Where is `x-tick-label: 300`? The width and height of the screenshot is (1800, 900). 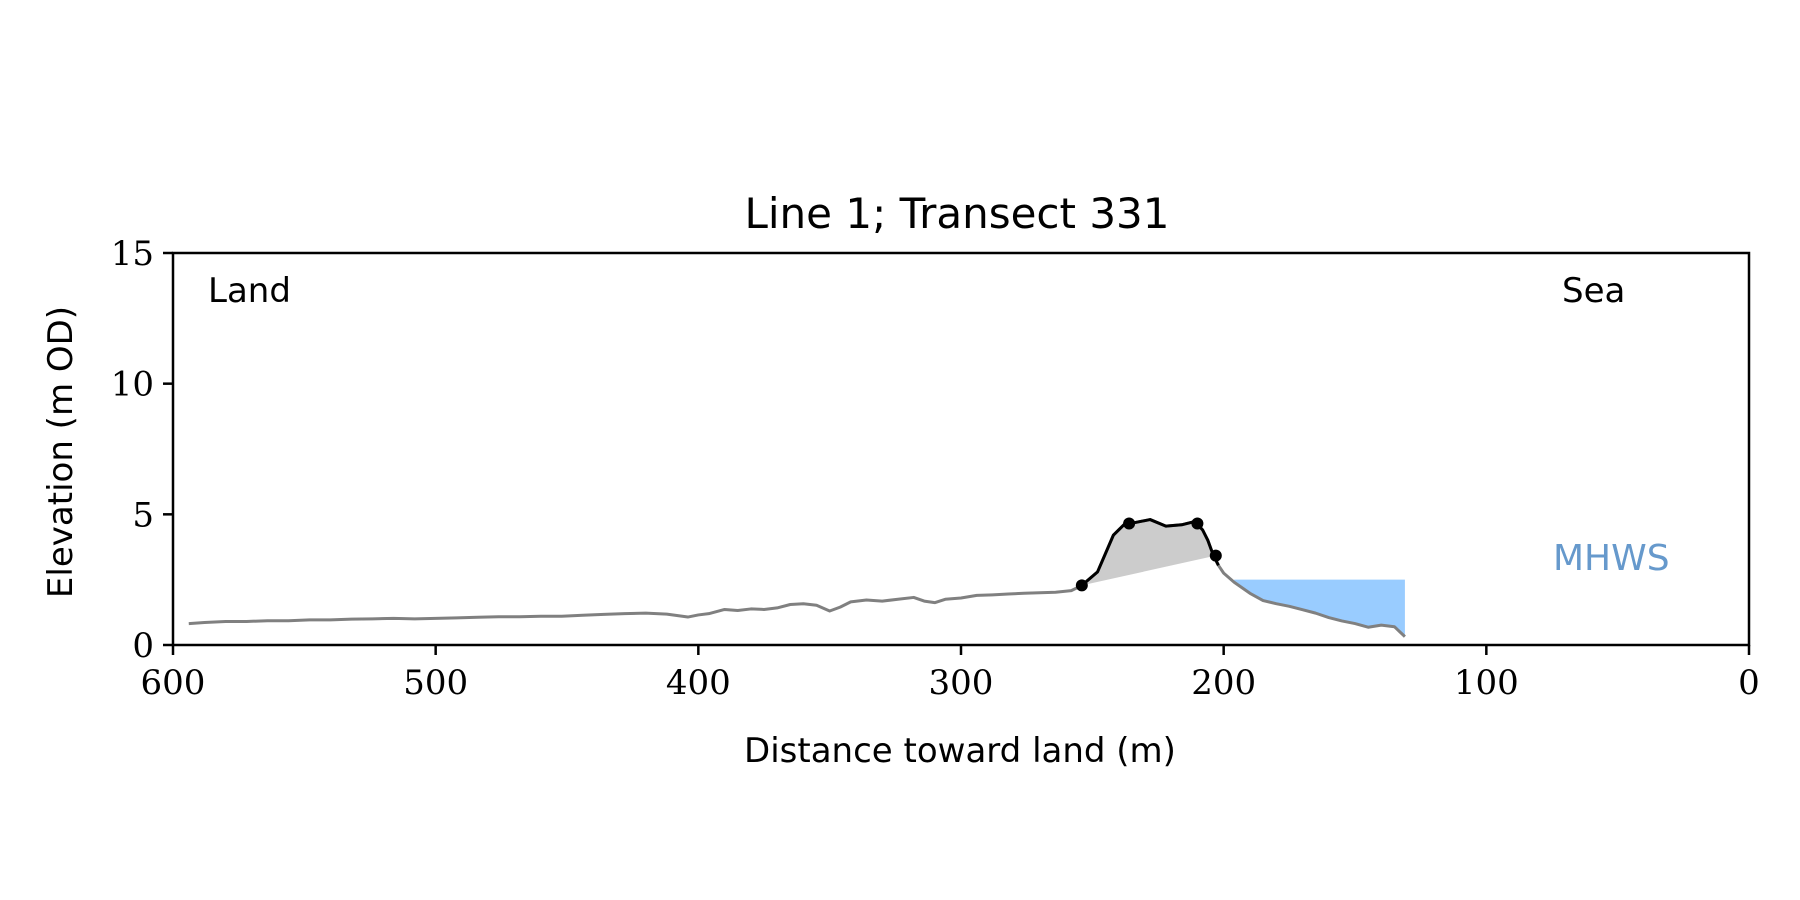 x-tick-label: 300 is located at coordinates (961, 683).